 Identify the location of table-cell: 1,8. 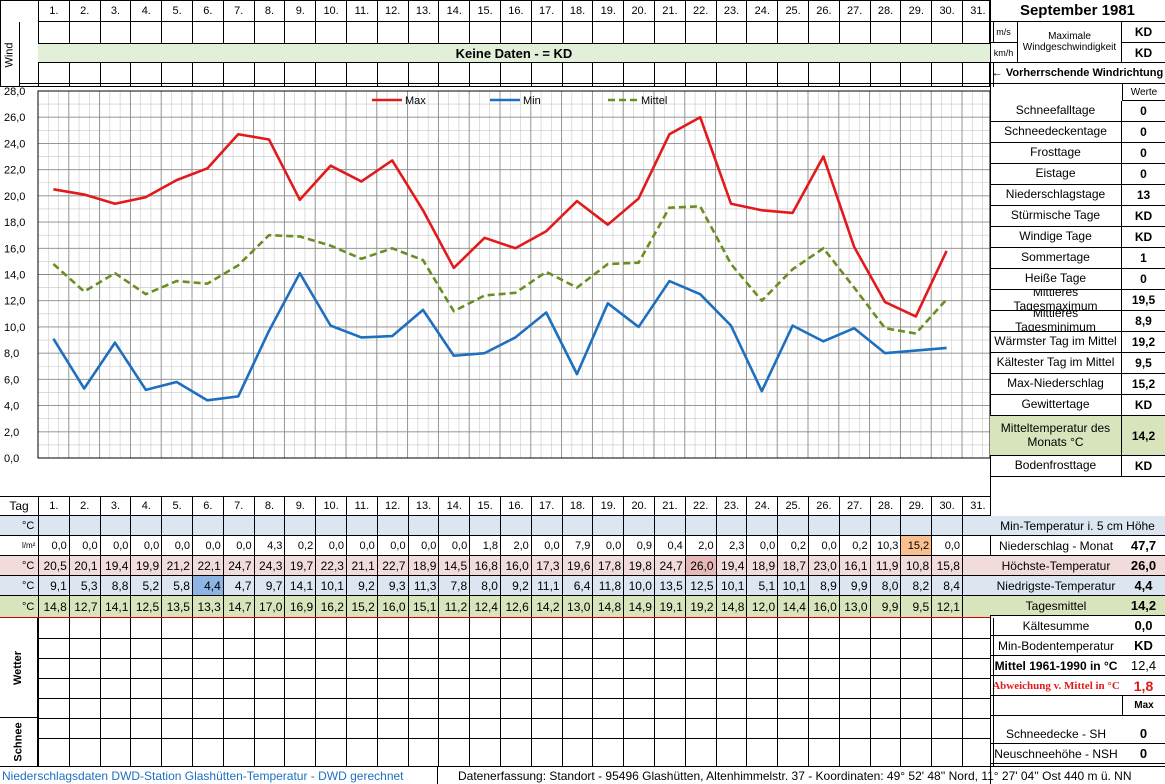
(484, 545).